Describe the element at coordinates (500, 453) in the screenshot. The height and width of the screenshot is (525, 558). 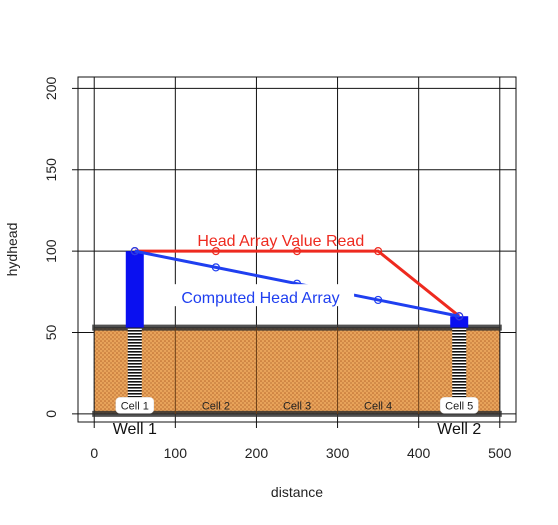
I see `x-tick-label: 500` at that location.